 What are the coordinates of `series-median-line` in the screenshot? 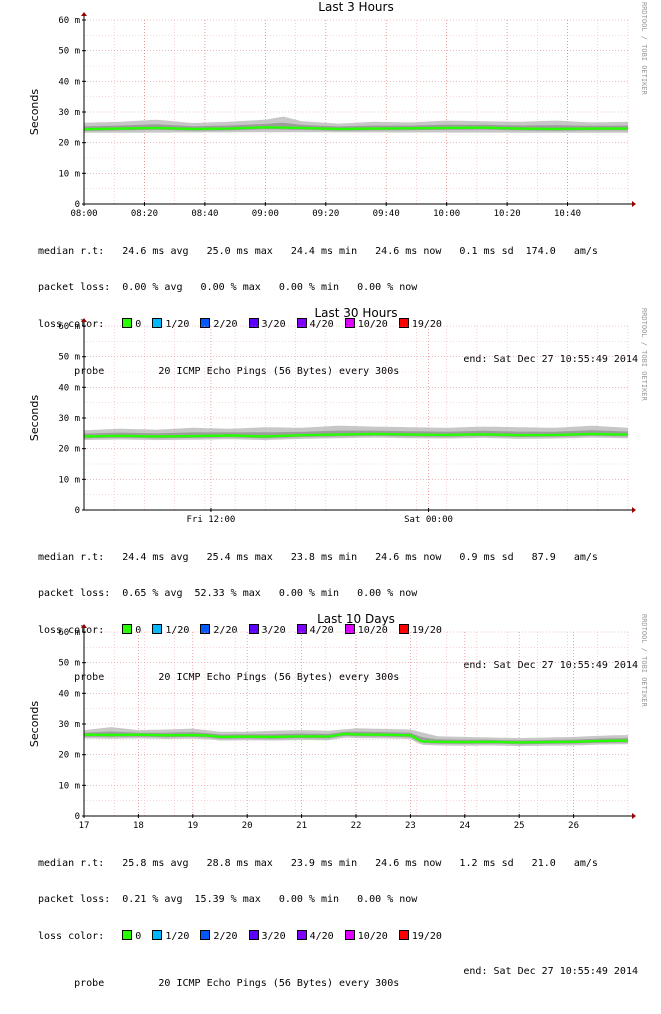 It's located at (355, 128).